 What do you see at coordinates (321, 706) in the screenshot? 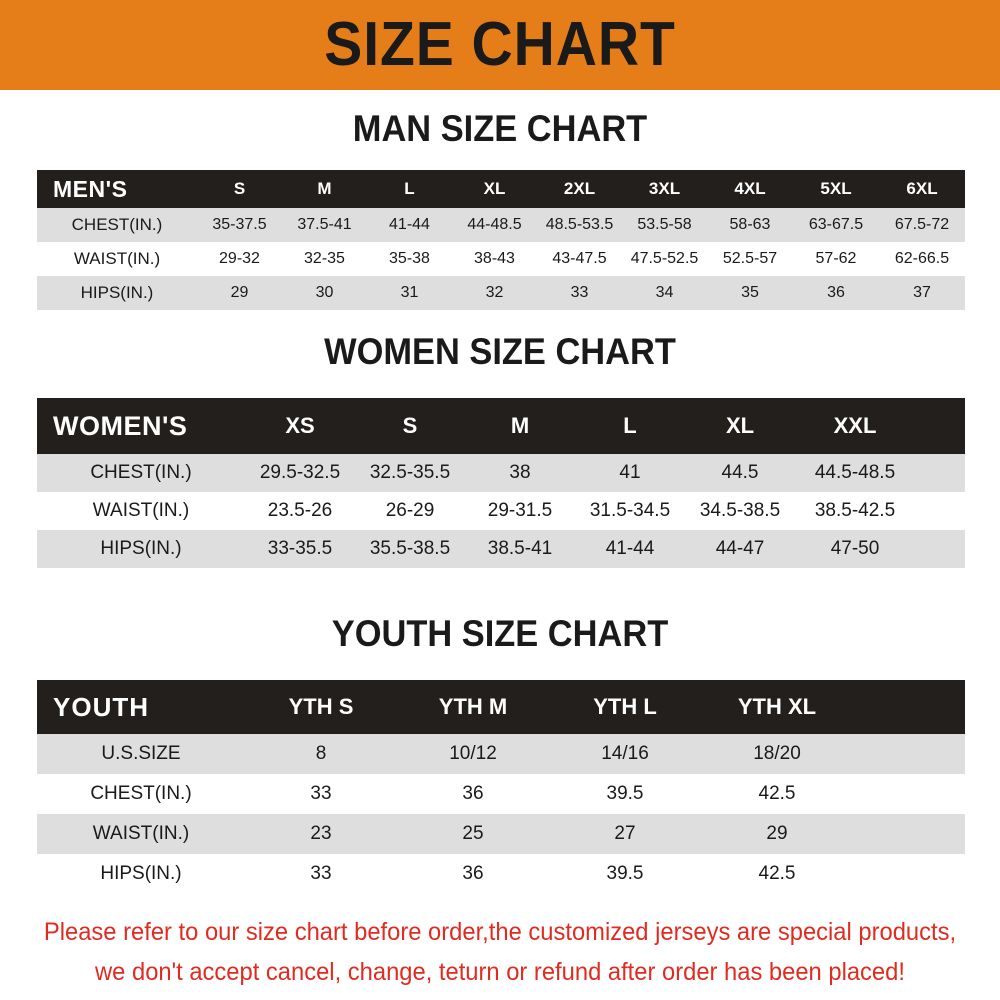
I see `youth-col-header: YTH S` at bounding box center [321, 706].